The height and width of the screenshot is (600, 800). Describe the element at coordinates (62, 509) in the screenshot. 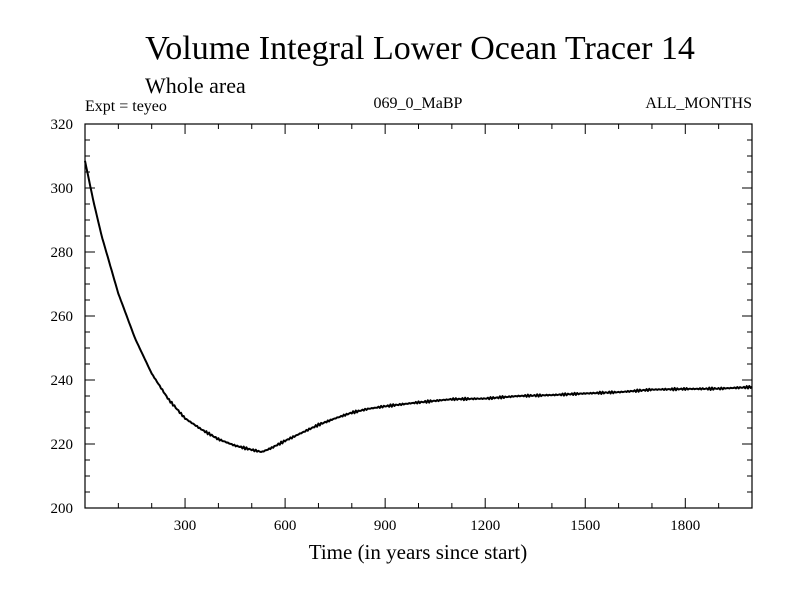

I see `y-tick-label: 200` at that location.